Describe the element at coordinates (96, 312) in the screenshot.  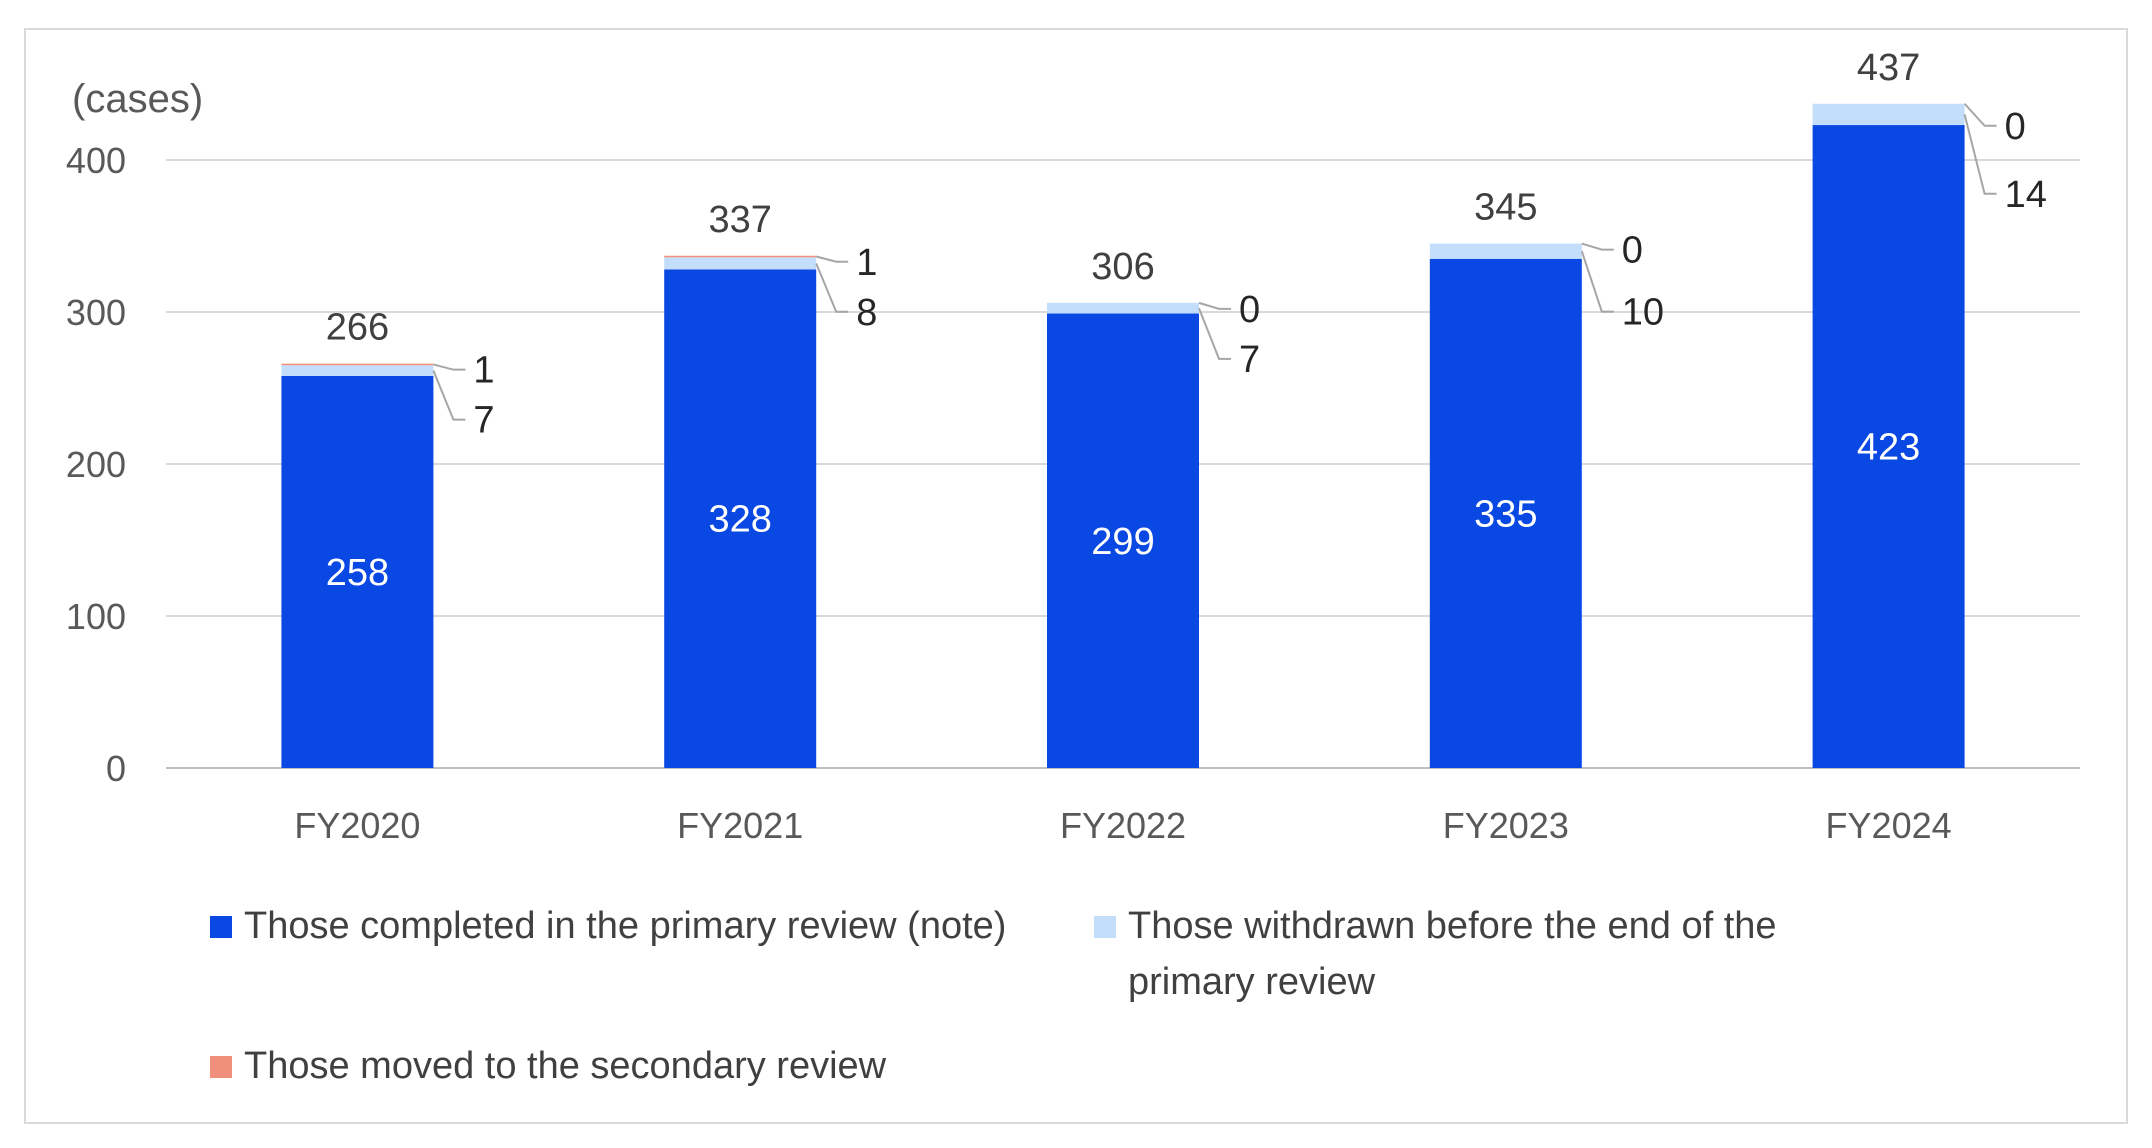
I see `y-tick-label: 300` at that location.